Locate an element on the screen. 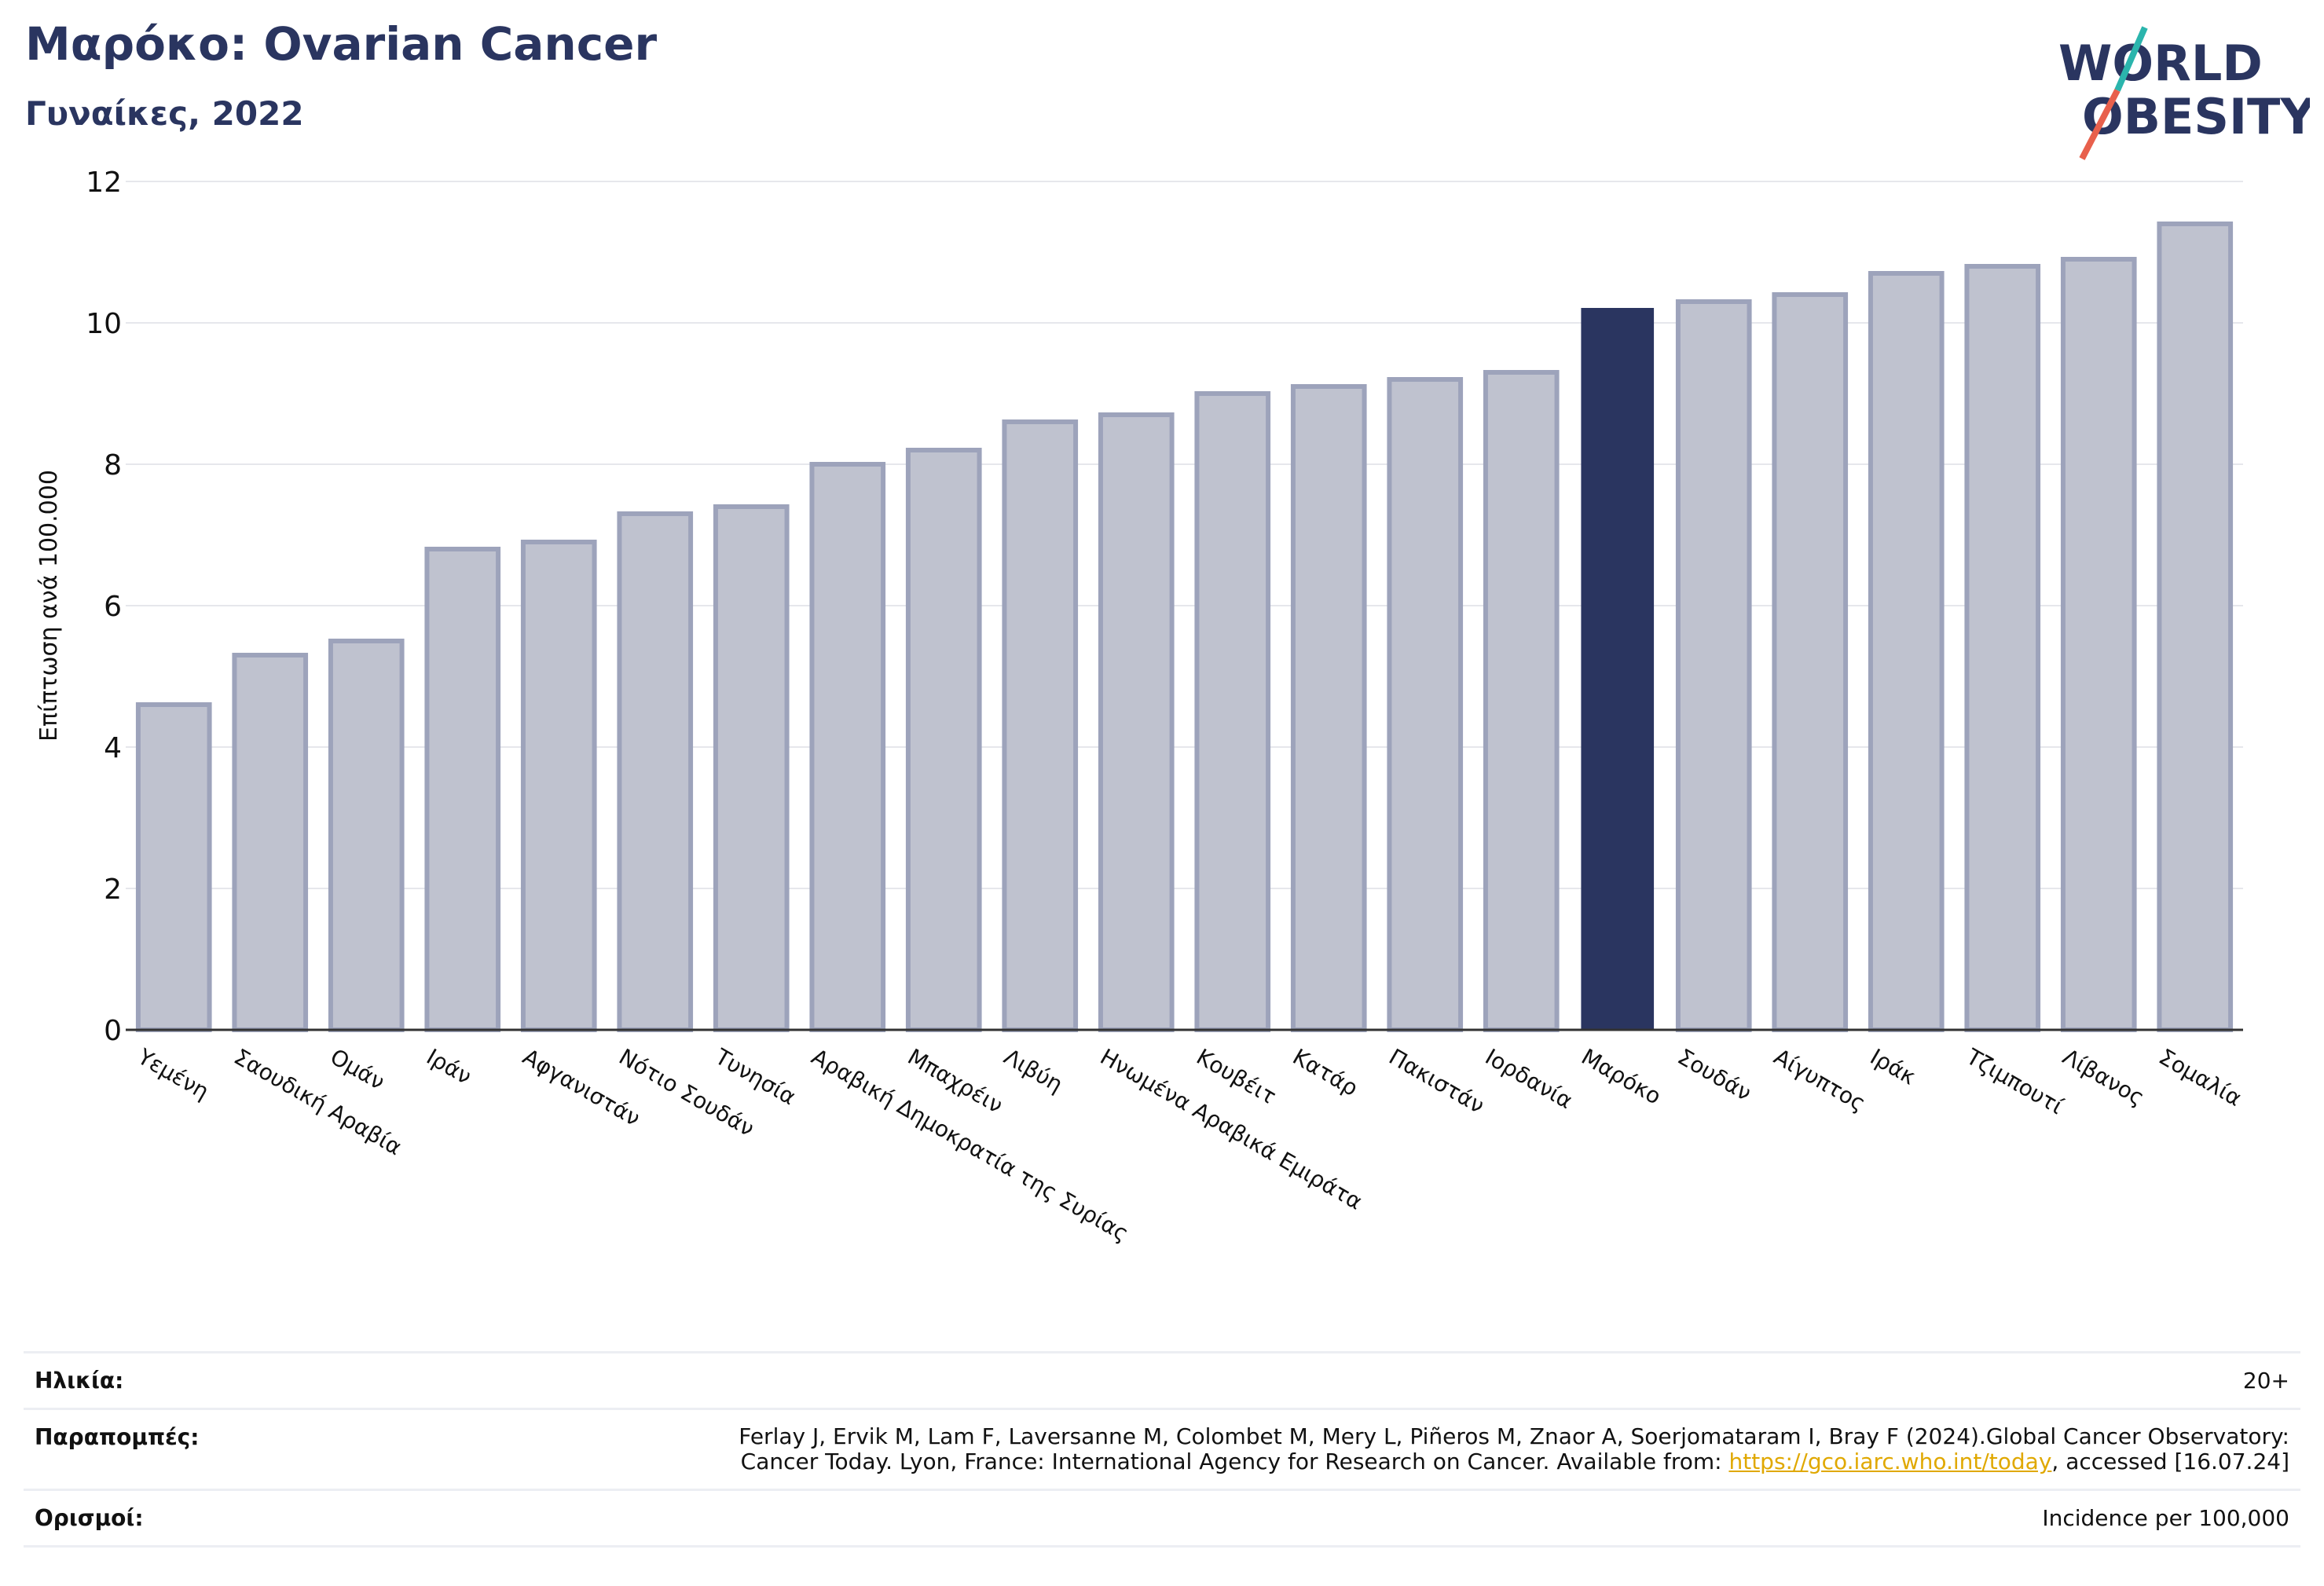 This screenshot has height=1586, width=2324. x-tick-label: Σομαλία is located at coordinates (2200, 1077).